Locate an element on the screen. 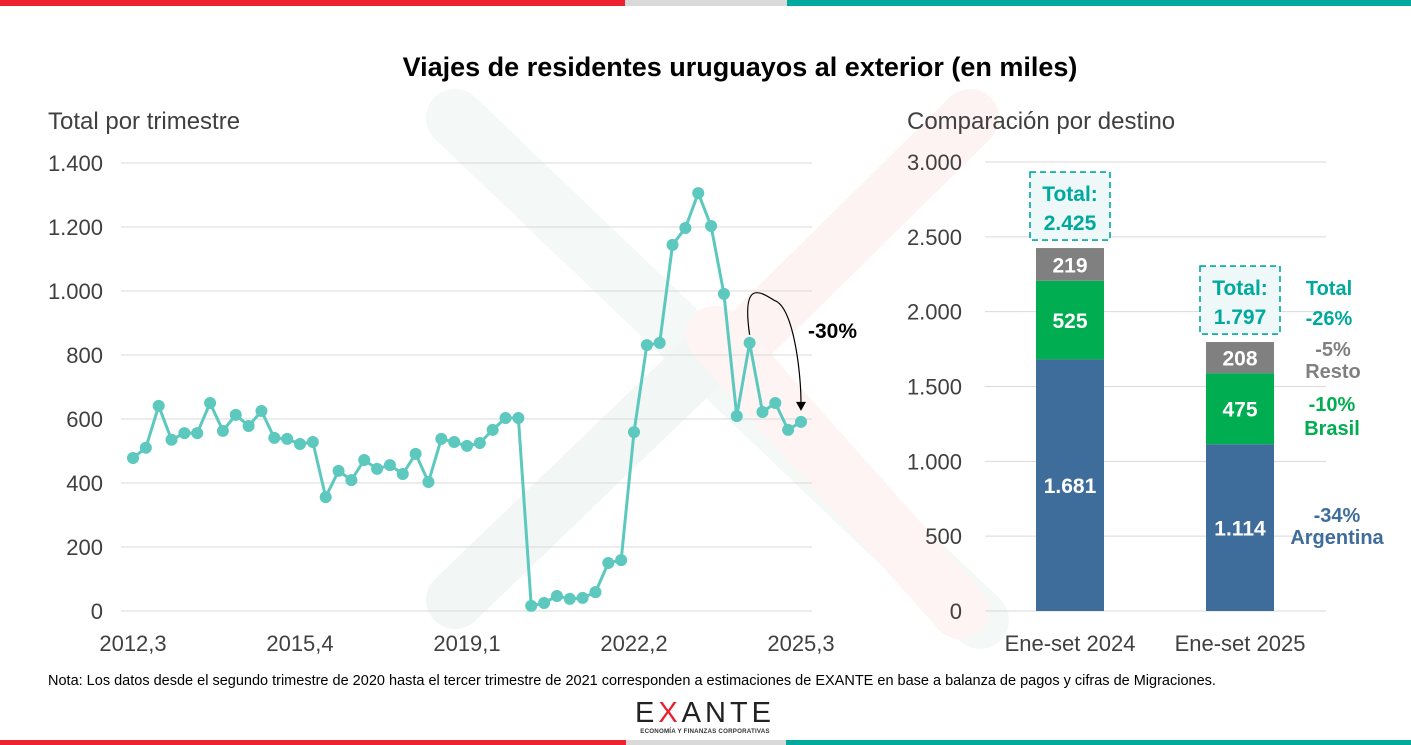 The width and height of the screenshot is (1411, 745). exante-logo: EXANTE ECONOMÍA Y FINANZAS CORPORATIVAS is located at coordinates (705, 716).